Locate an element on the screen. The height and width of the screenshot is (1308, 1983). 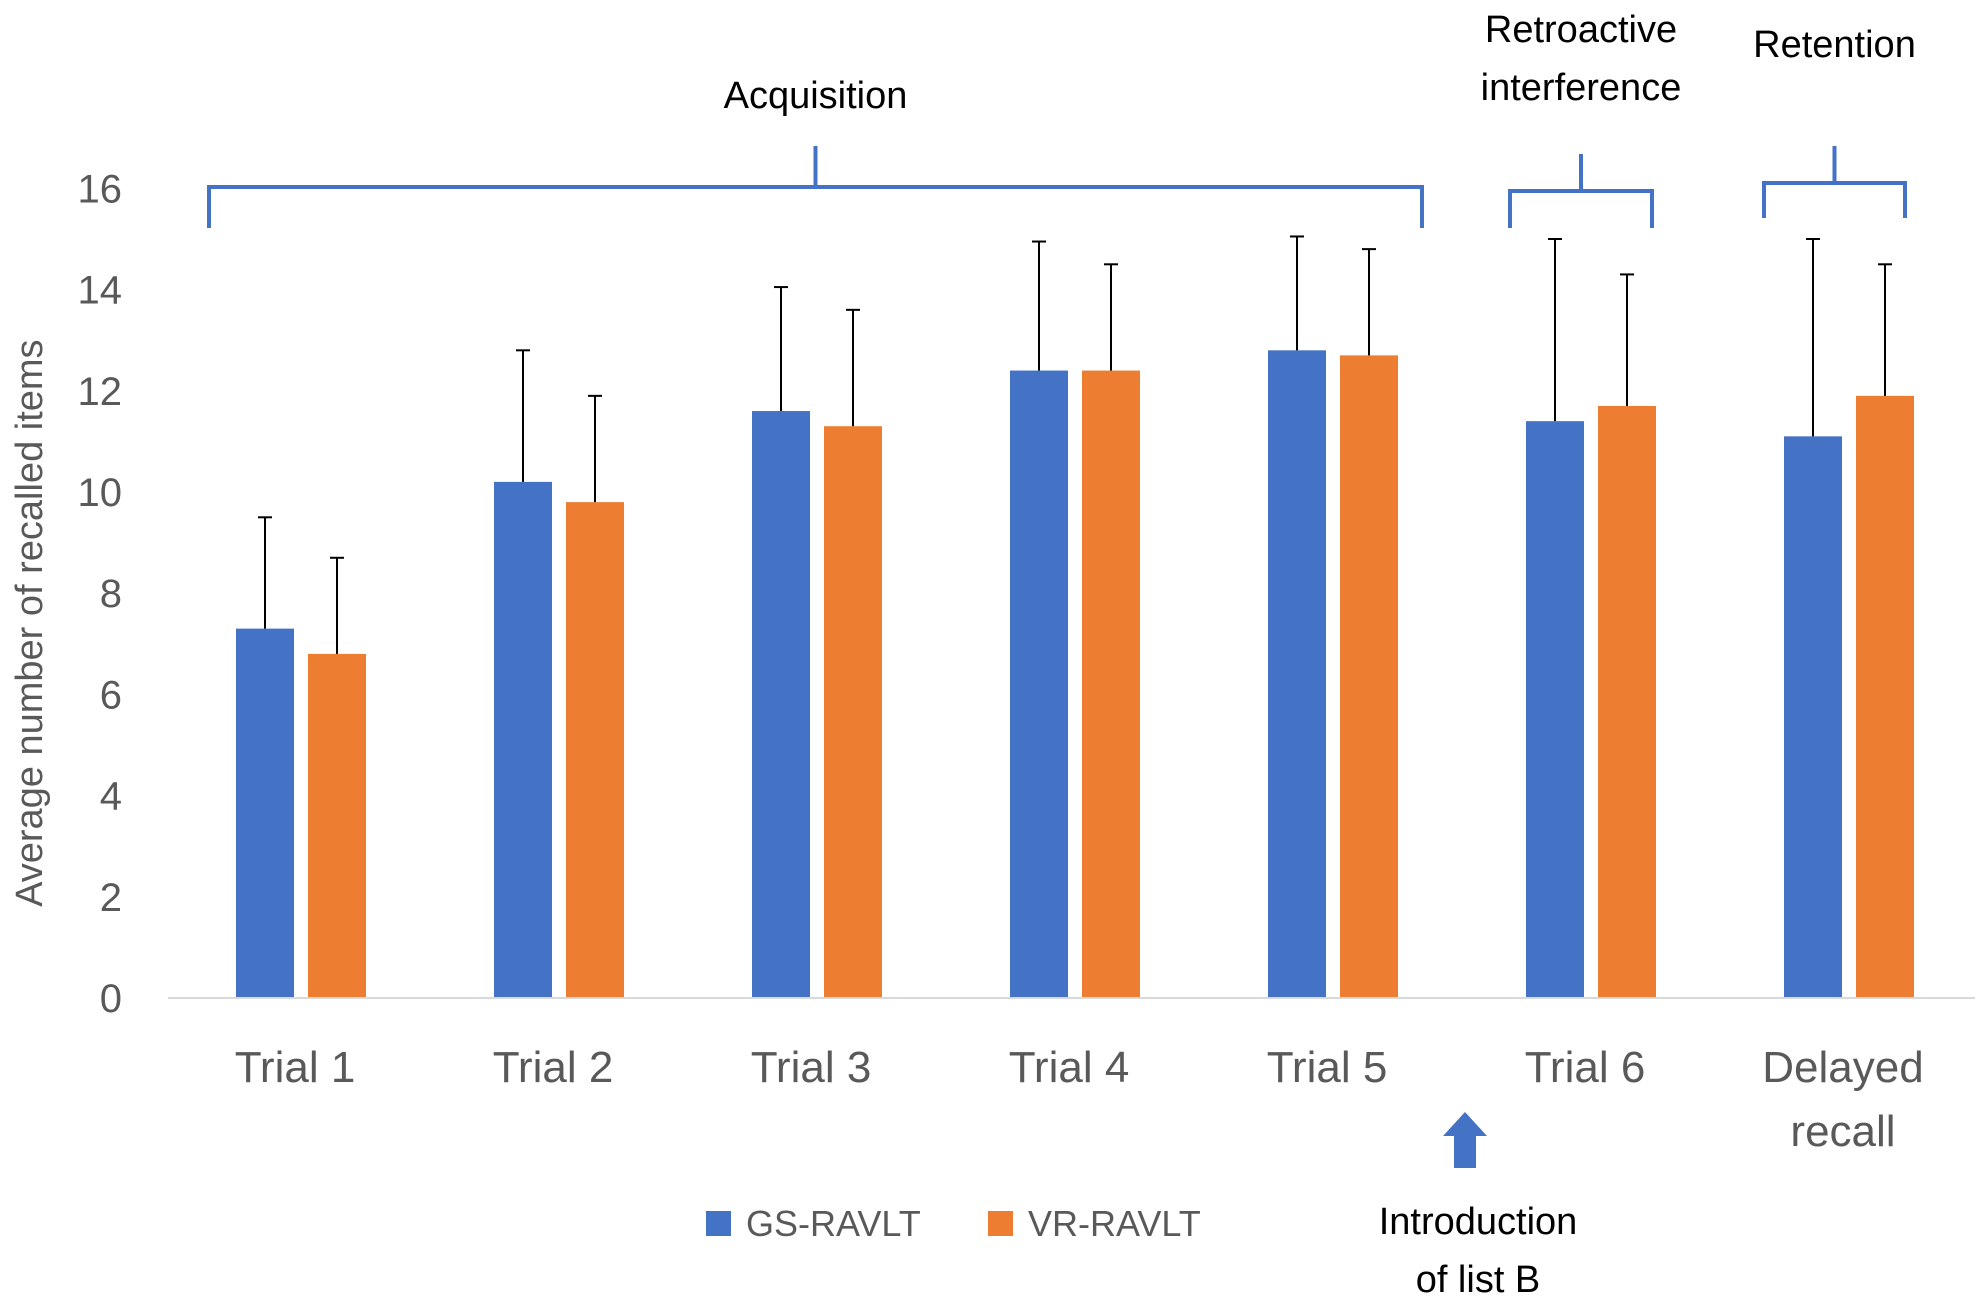
annotation-label: of list B is located at coordinates (1478, 1280).